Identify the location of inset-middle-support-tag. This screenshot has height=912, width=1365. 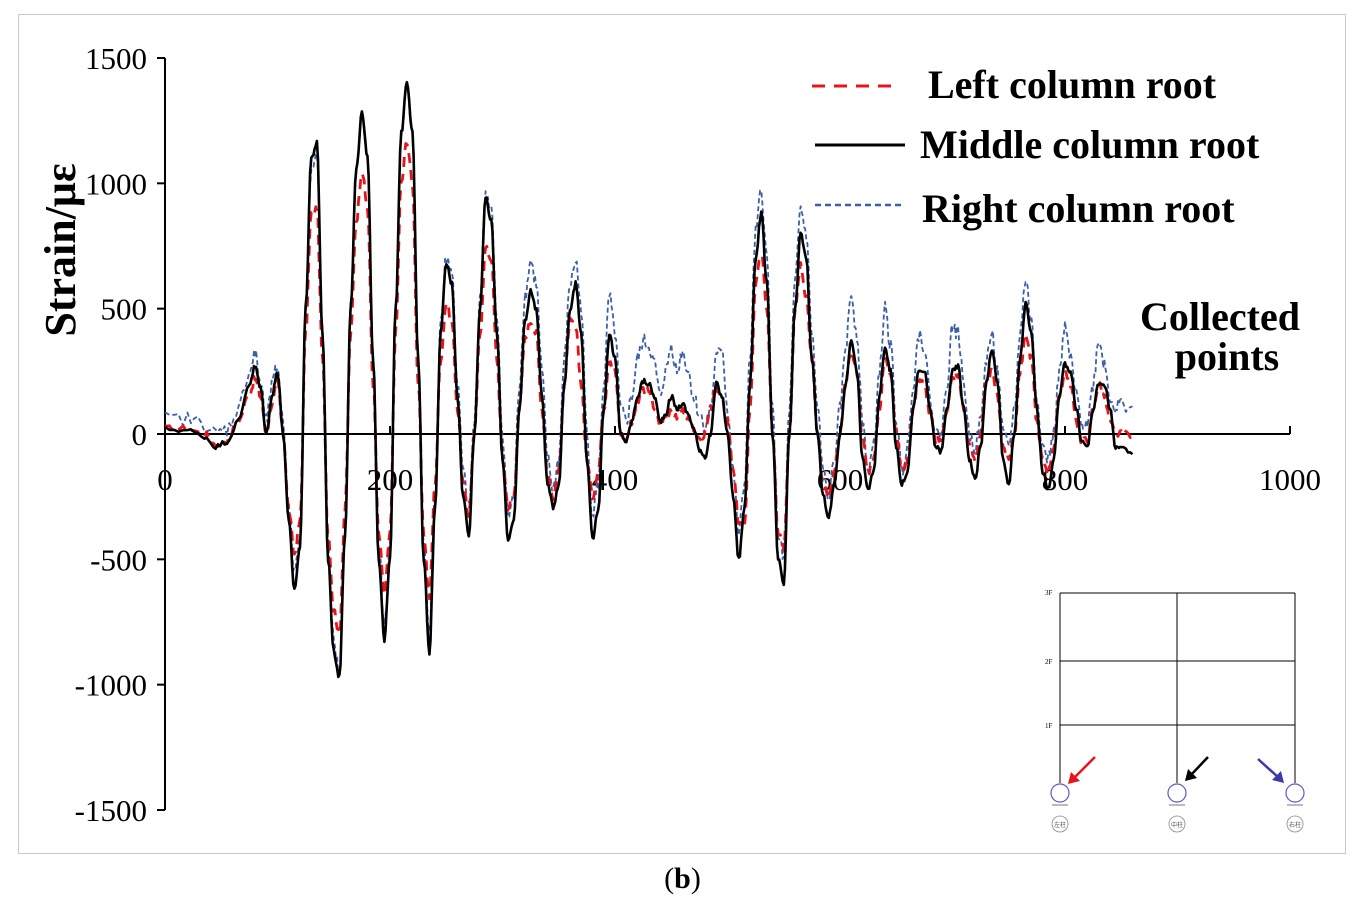
(1177, 824).